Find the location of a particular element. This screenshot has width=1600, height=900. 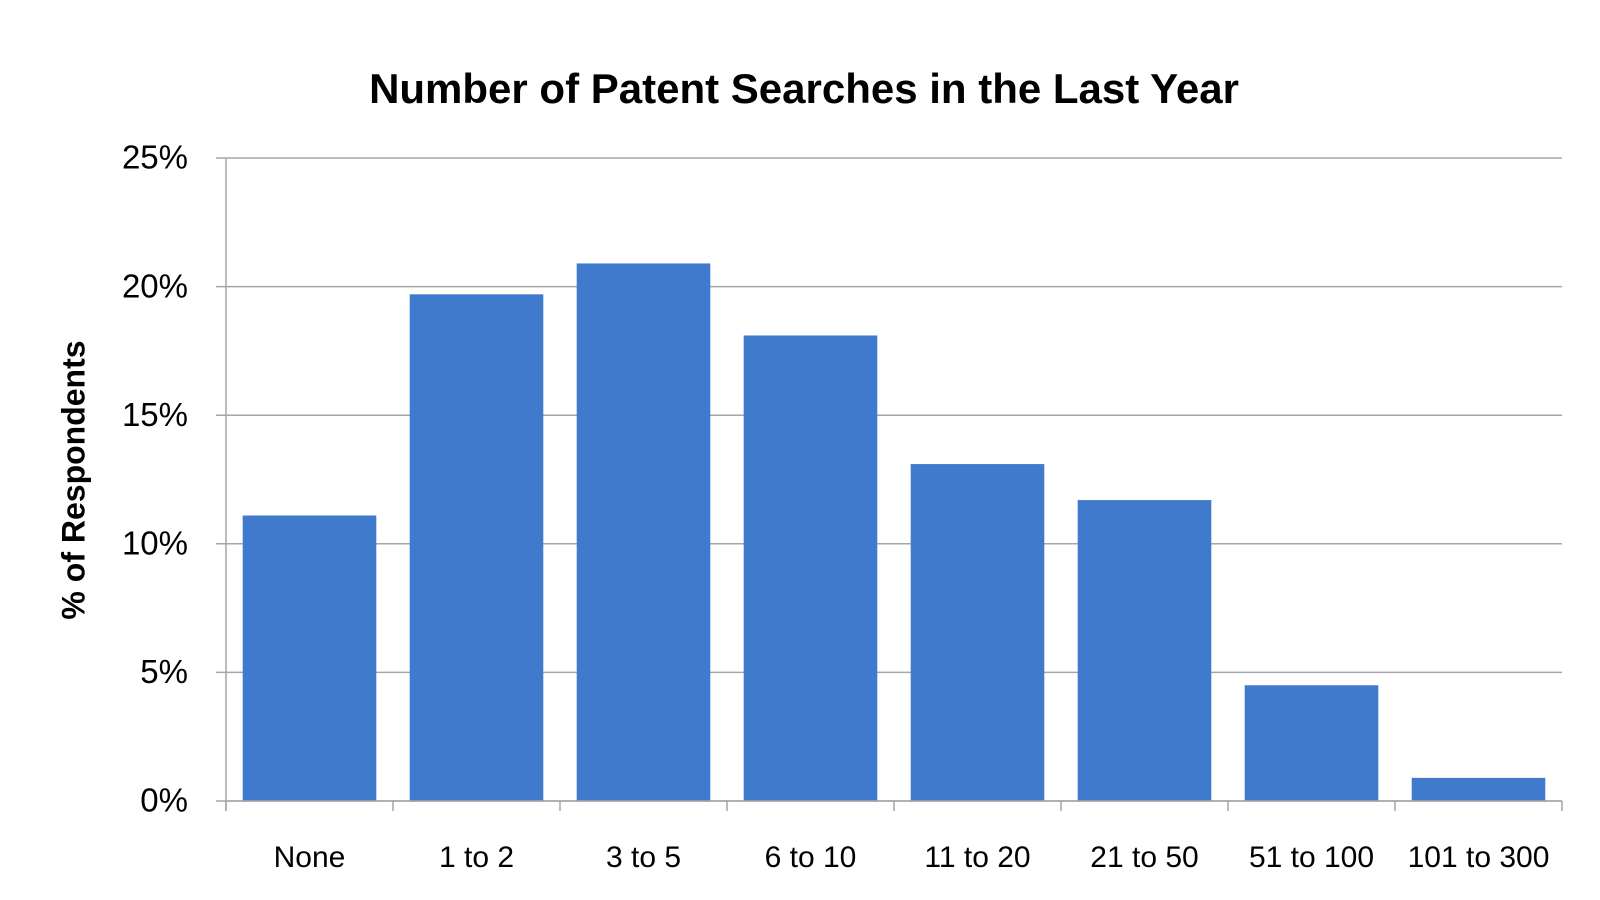

x-tick-label: 6 to 10 is located at coordinates (811, 857).